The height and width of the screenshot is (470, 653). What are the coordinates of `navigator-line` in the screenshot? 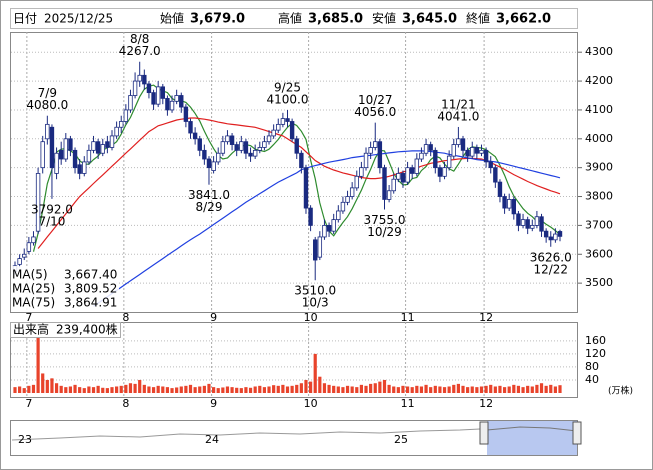 It's located at (532, 429).